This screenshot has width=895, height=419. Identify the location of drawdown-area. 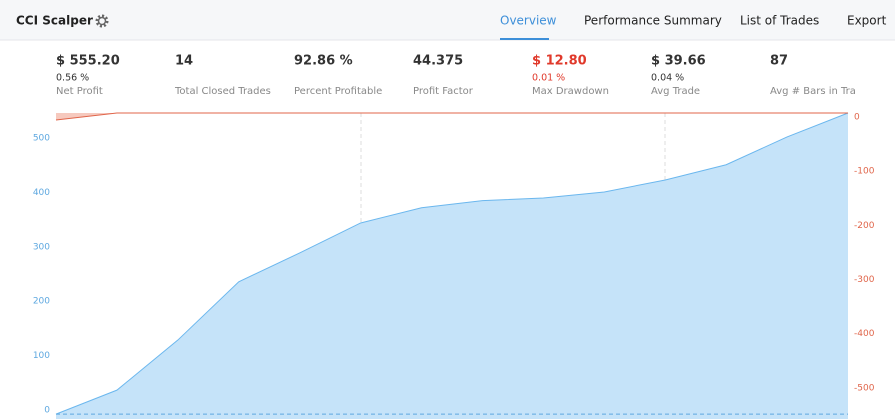
(452, 117).